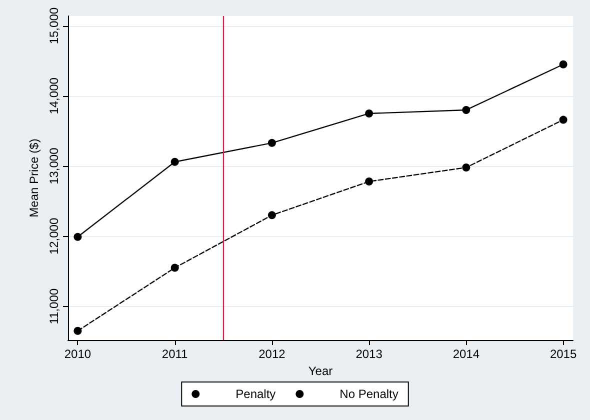  I want to click on x-tick-label: 2013, so click(369, 354).